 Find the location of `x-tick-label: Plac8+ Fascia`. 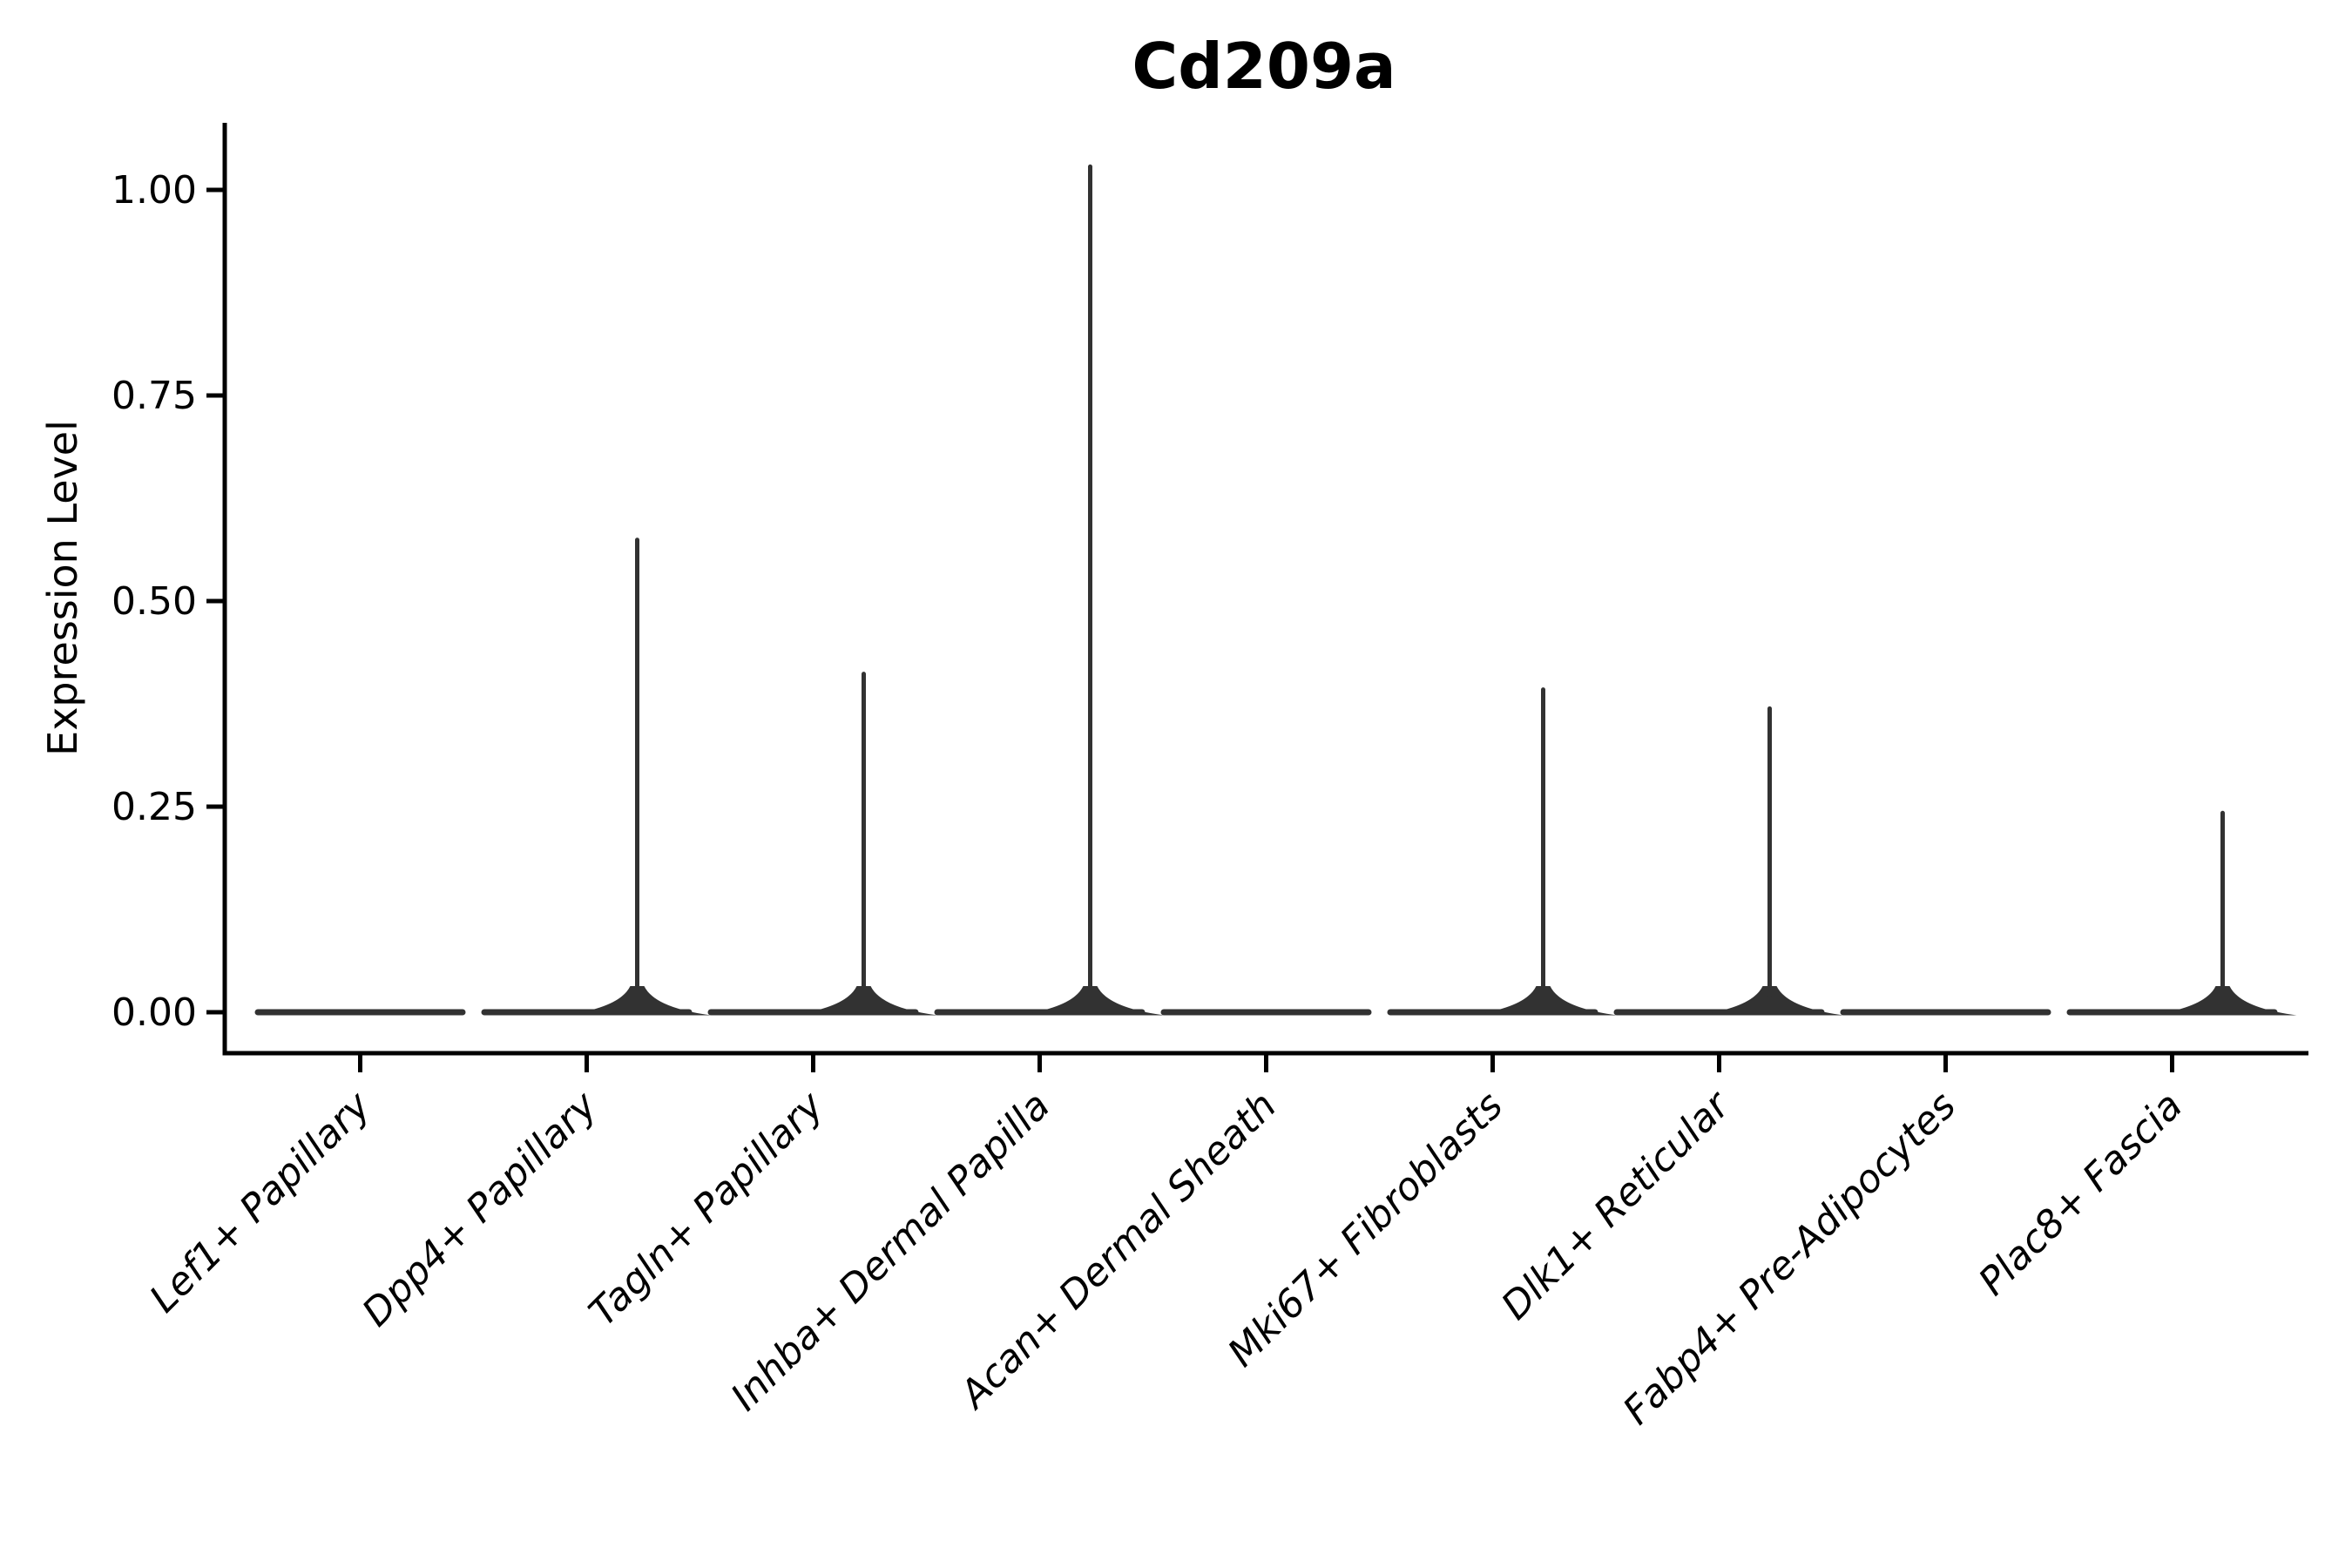

x-tick-label: Plac8+ Fascia is located at coordinates (2081, 1194).